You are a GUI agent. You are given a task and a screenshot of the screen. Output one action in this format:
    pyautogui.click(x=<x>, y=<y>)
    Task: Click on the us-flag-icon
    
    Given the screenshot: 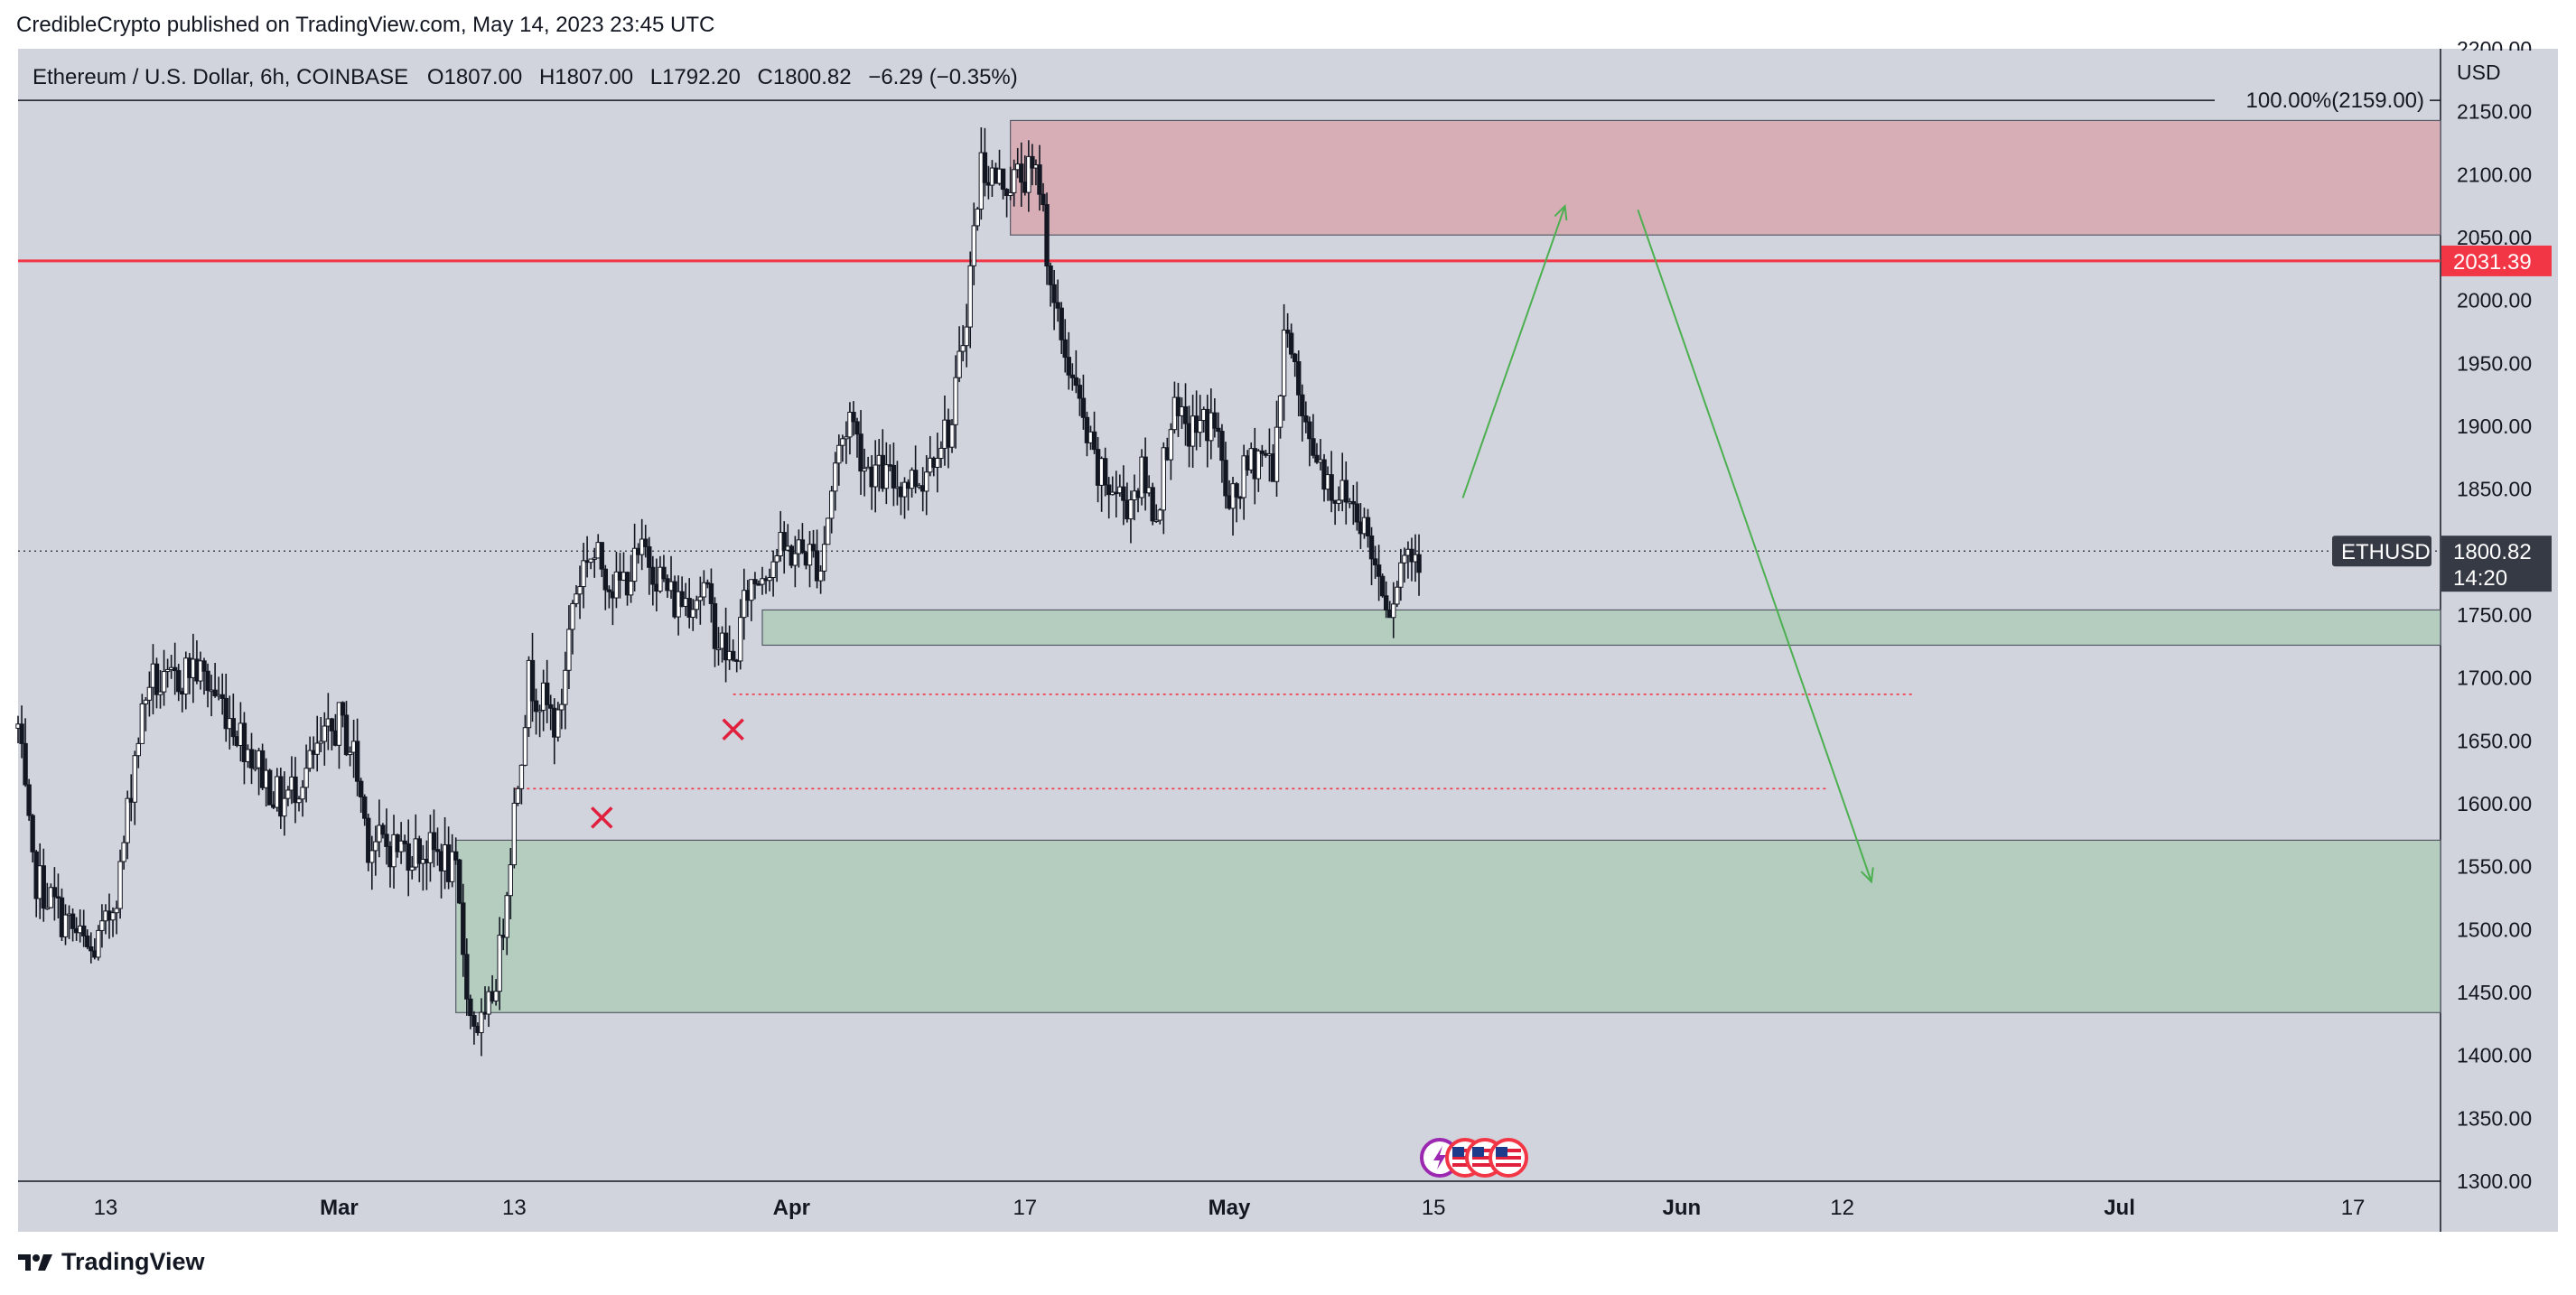 What is the action you would take?
    pyautogui.click(x=1508, y=1158)
    